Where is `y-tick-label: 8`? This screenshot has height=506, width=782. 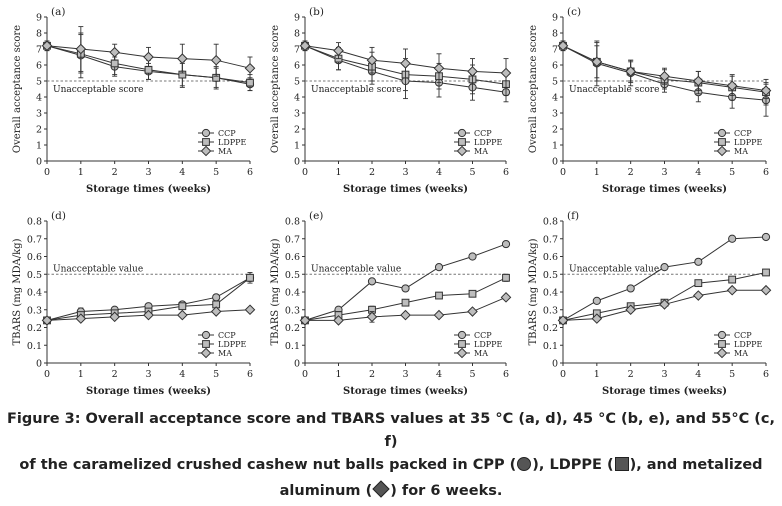 y-tick-label: 8 is located at coordinates (297, 34).